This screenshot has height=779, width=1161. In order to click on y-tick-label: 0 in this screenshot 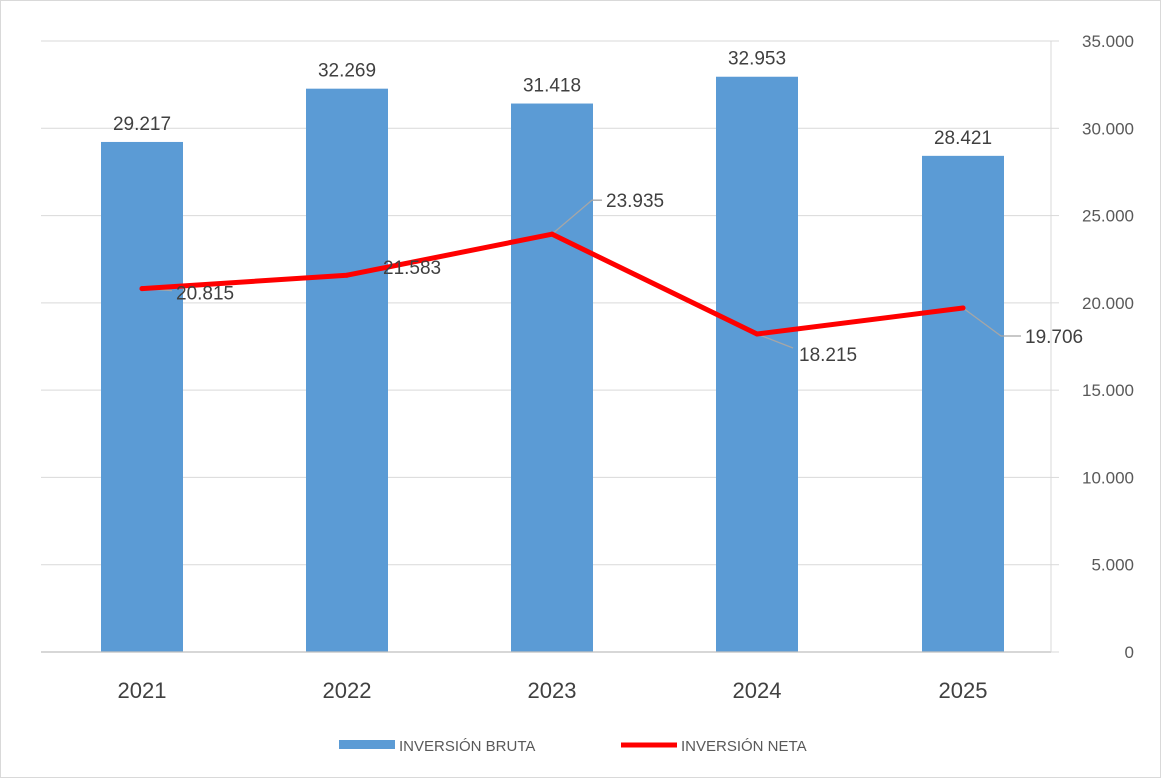, I will do `click(1129, 652)`.